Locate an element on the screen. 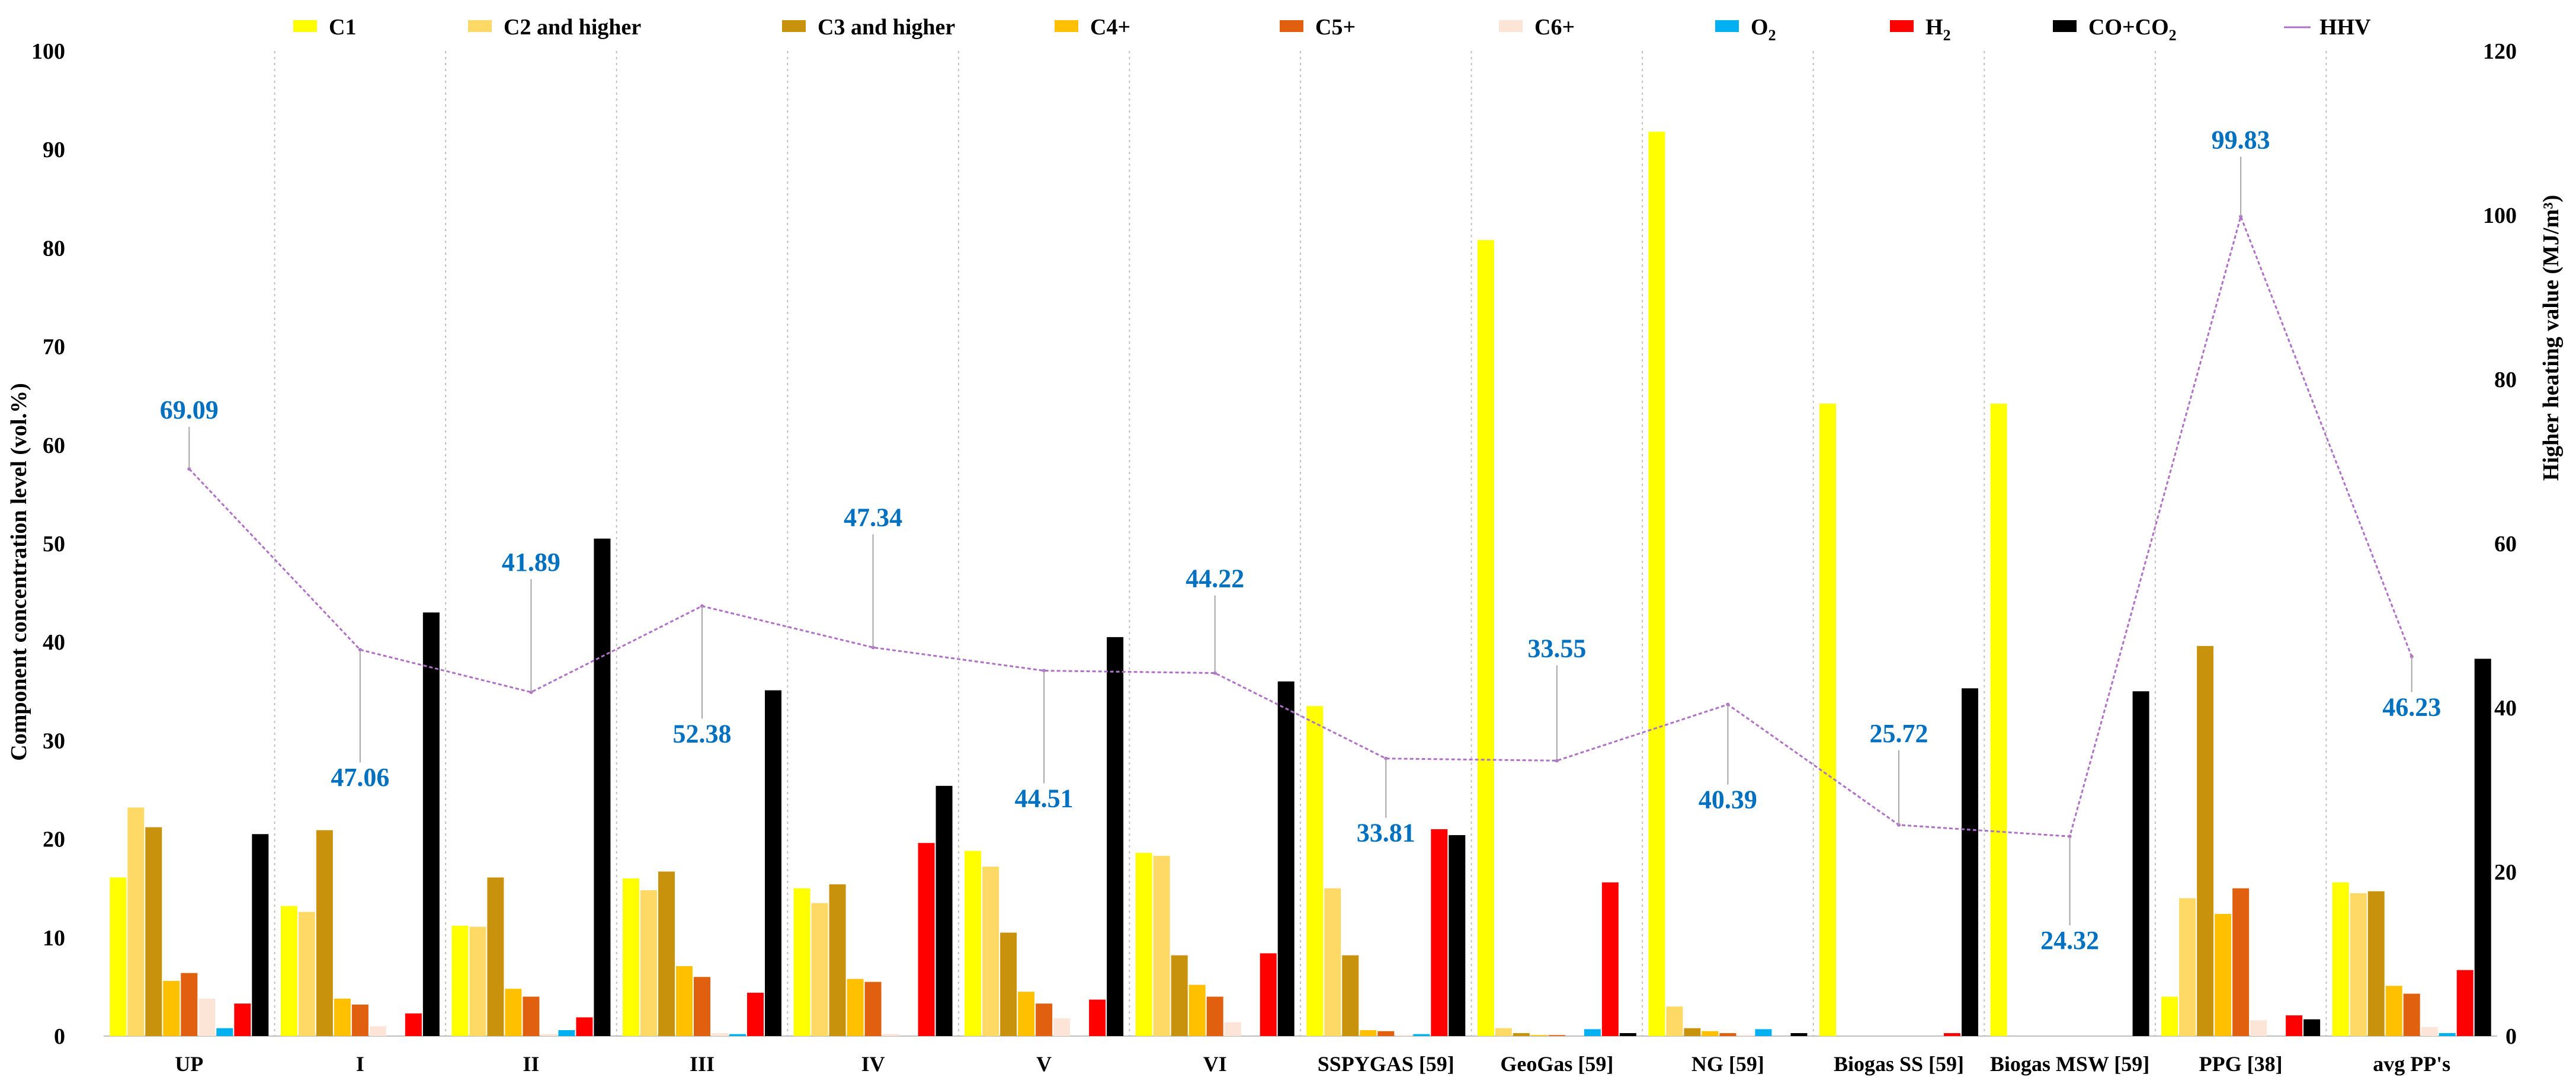 The width and height of the screenshot is (2576, 1090). category-label: VI is located at coordinates (1215, 1064).